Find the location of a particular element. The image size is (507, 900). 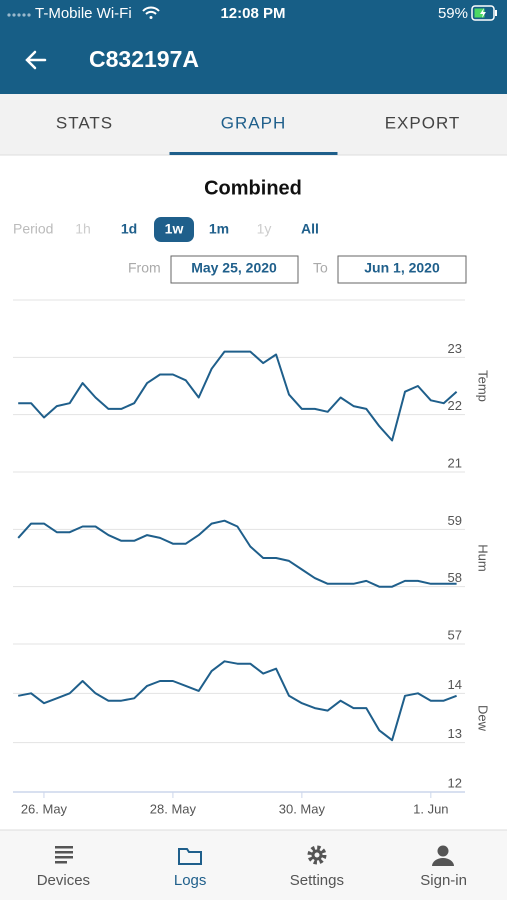

y-axis-label: Dew is located at coordinates (483, 718).